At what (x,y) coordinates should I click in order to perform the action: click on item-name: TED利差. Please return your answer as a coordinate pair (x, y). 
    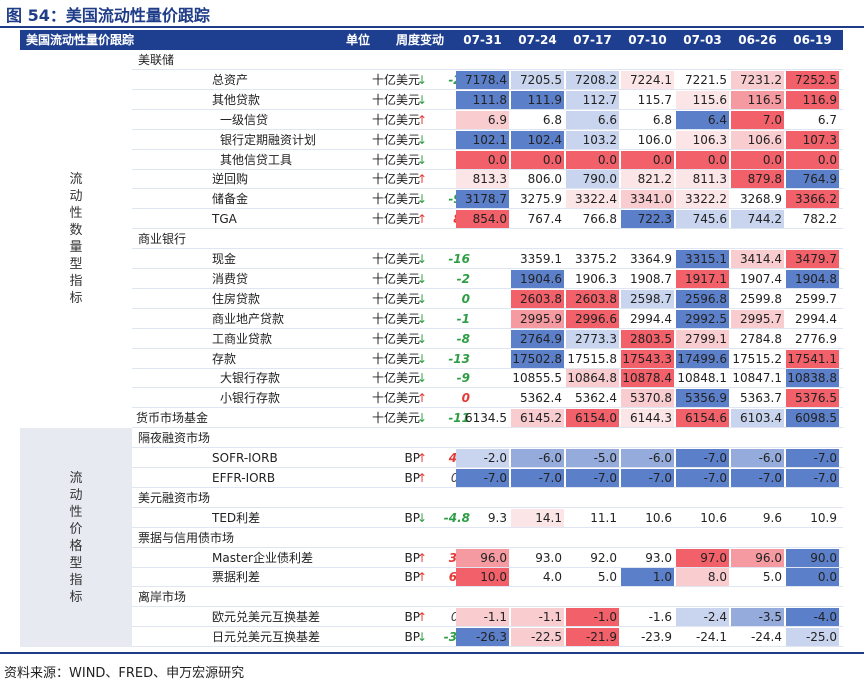
    Looking at the image, I should click on (236, 517).